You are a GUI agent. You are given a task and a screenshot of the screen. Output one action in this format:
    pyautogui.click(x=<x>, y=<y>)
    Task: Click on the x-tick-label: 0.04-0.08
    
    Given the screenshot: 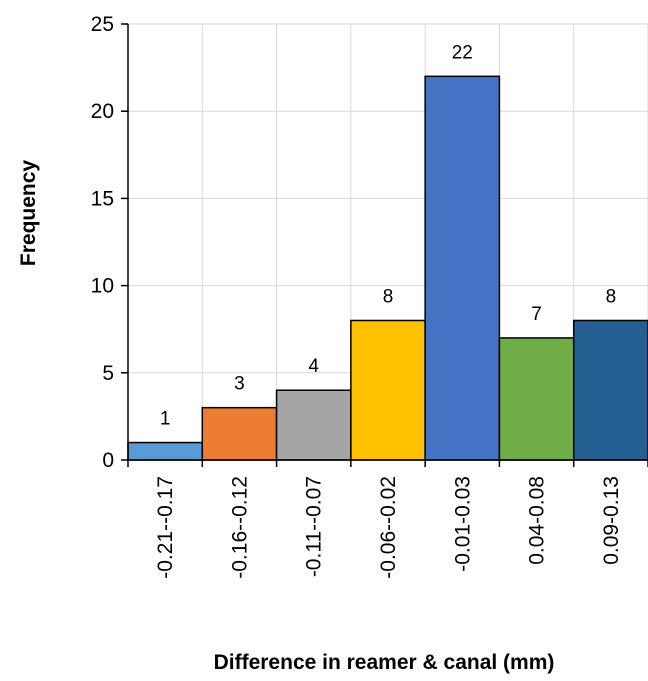 What is the action you would take?
    pyautogui.click(x=537, y=520)
    